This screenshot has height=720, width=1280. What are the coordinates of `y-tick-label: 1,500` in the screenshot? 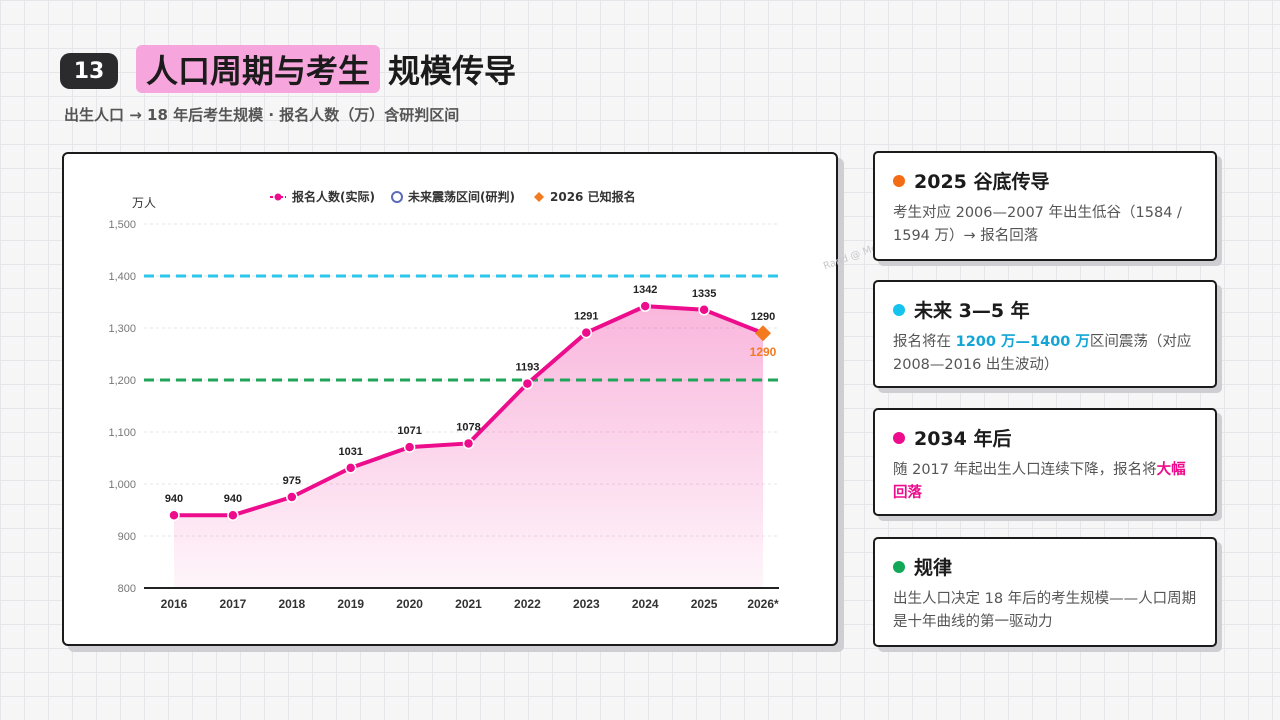 It's located at (122, 225).